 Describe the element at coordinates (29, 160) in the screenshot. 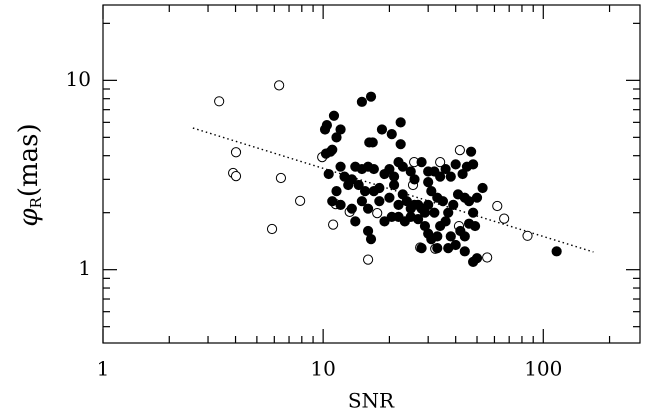

I see `y-label-unit: (mas)` at that location.